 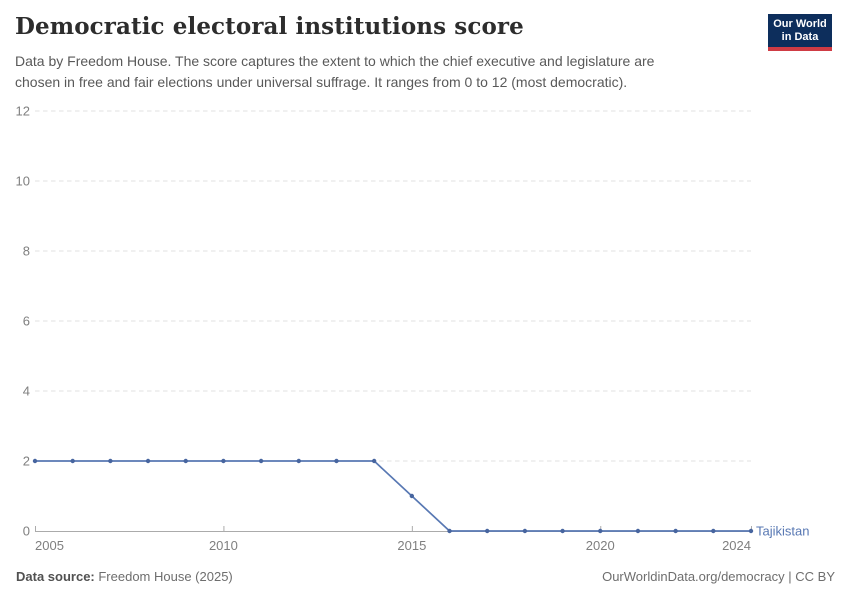 What do you see at coordinates (800, 24) in the screenshot?
I see `owid-logo-line-1: Our World` at bounding box center [800, 24].